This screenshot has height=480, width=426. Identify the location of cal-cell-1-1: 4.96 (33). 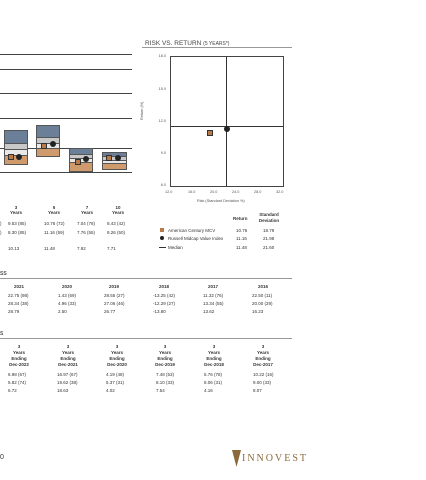
(67, 303).